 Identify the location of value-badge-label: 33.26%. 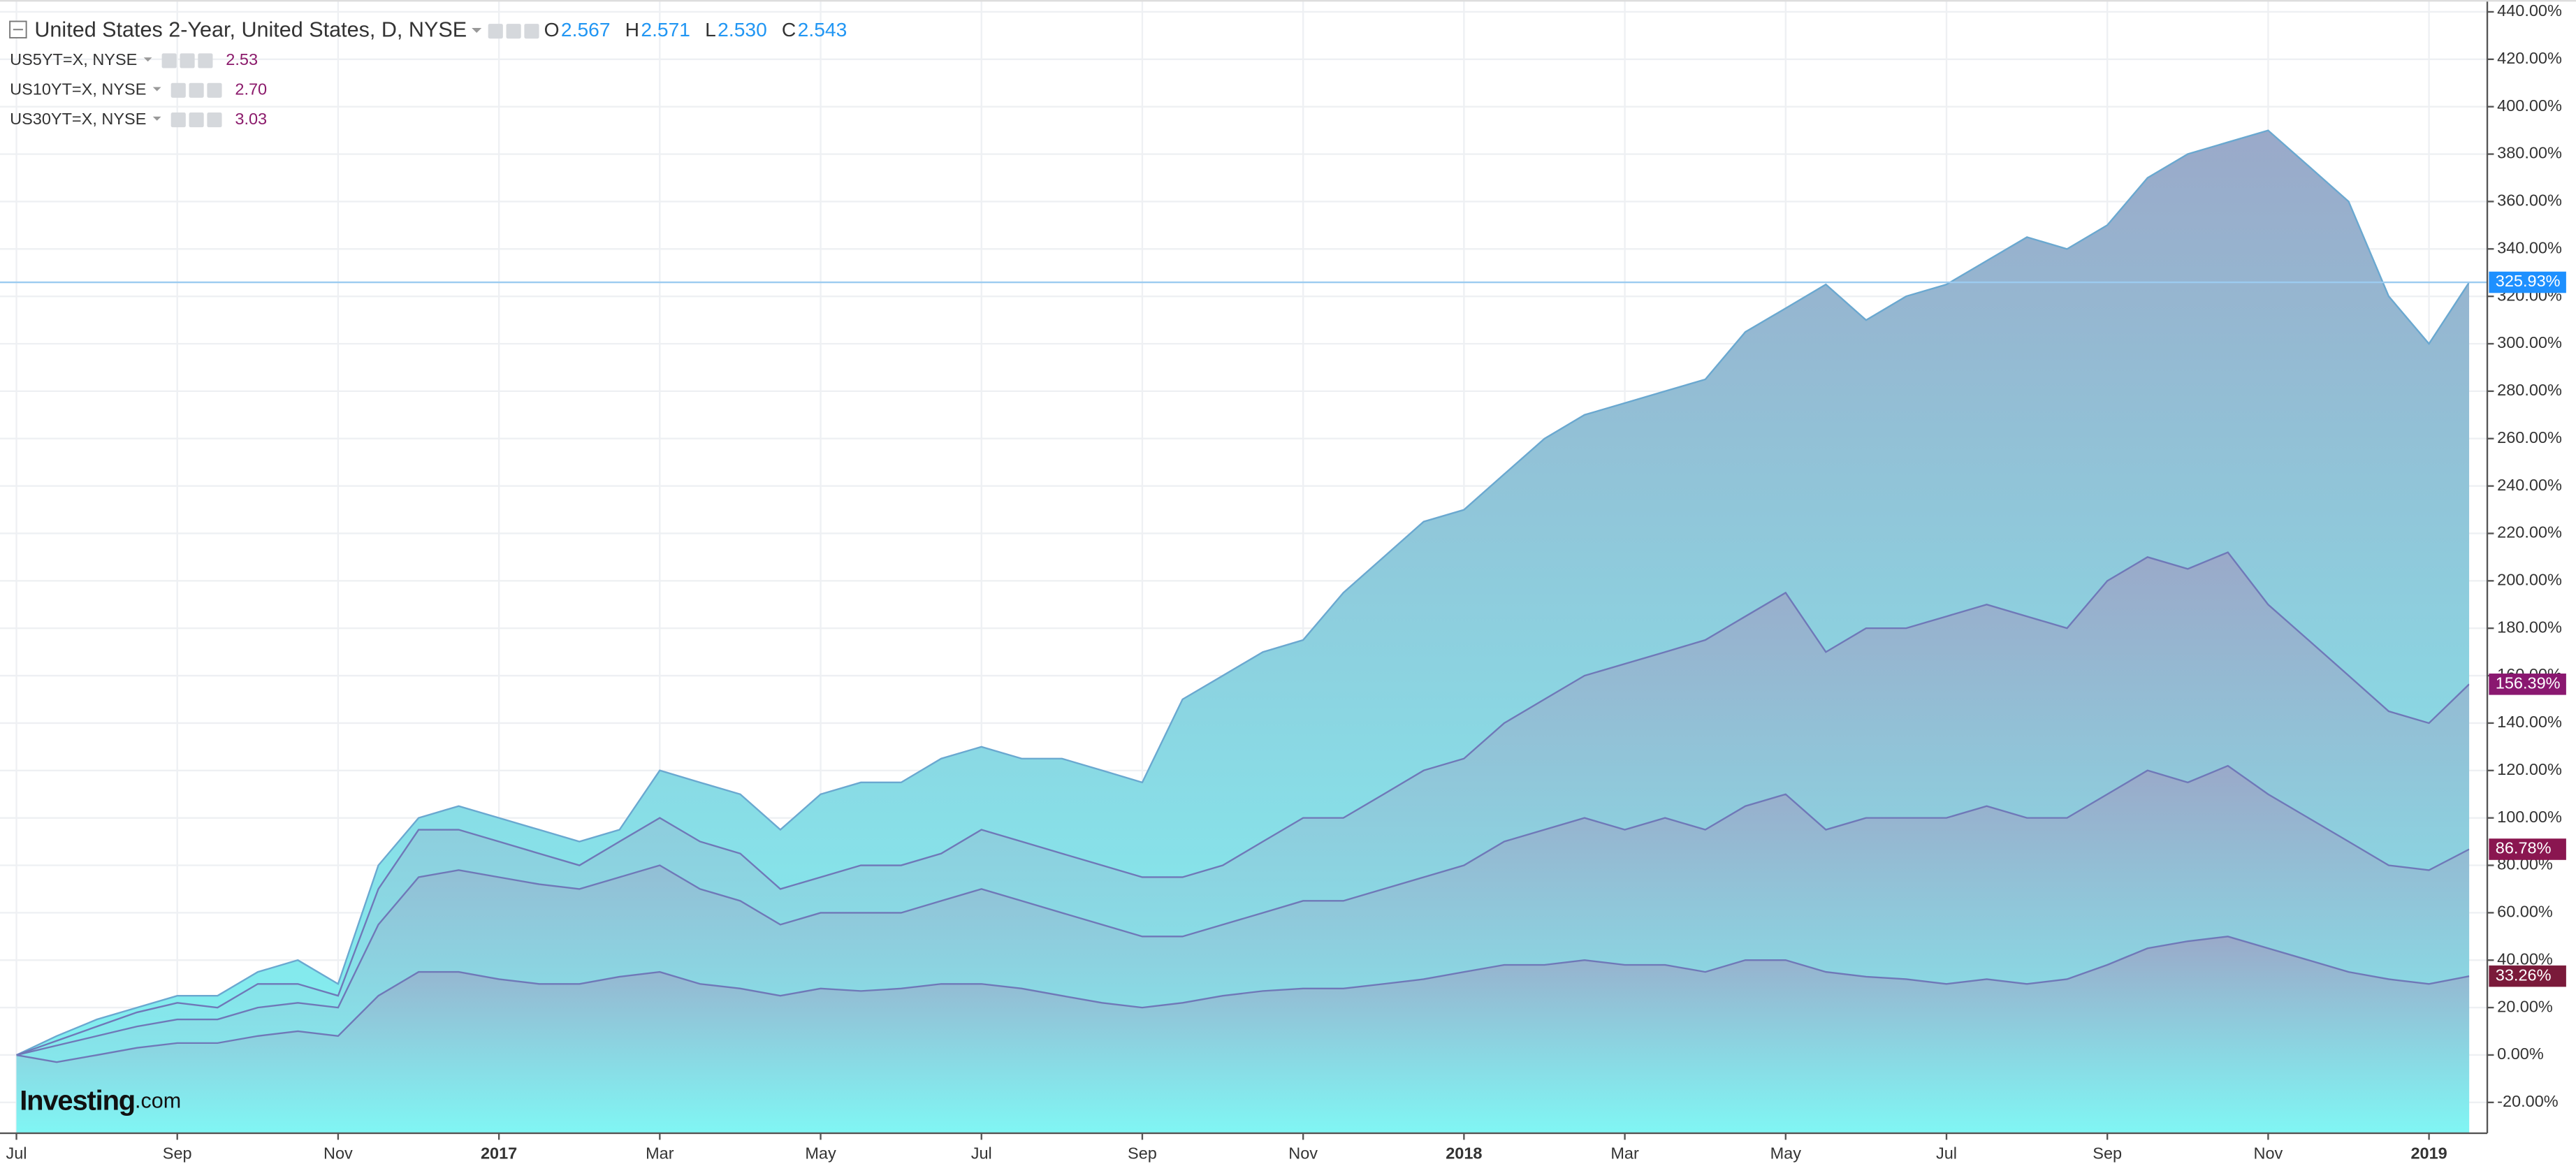
(2524, 975).